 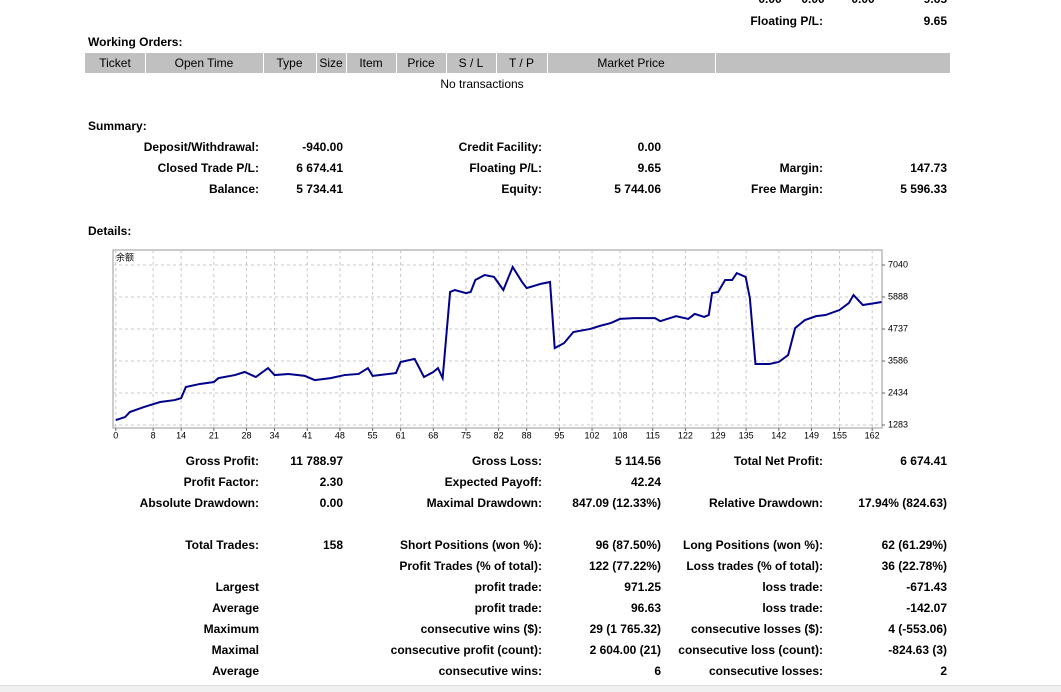 What do you see at coordinates (493, 482) in the screenshot?
I see `label: Expected Payoff:` at bounding box center [493, 482].